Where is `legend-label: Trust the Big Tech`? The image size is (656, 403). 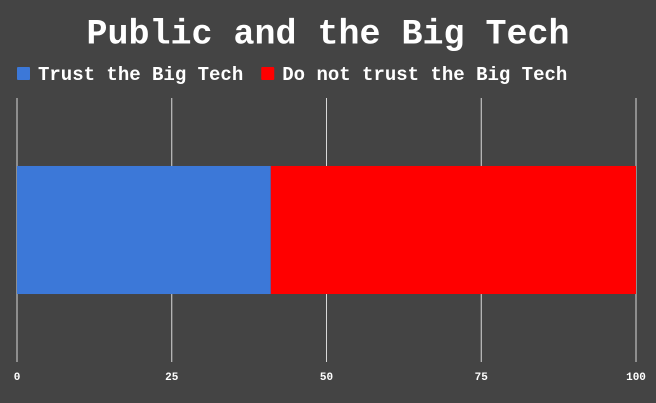
legend-label: Trust the Big Tech is located at coordinates (140, 75).